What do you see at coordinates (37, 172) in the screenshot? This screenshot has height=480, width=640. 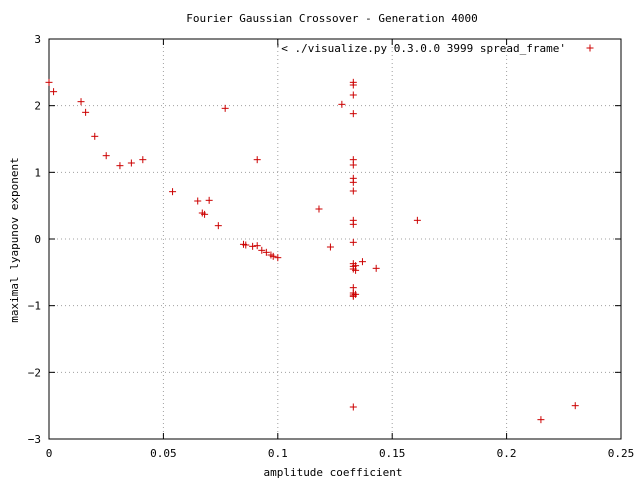 I see `y-tick-label: 1` at bounding box center [37, 172].